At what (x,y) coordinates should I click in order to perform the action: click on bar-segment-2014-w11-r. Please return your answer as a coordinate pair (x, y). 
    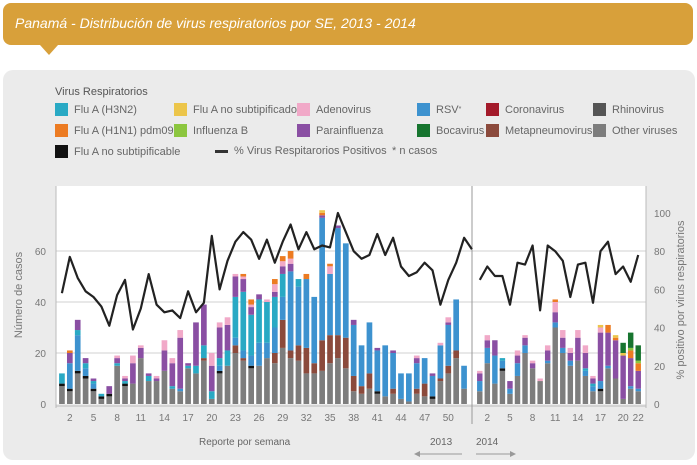
    Looking at the image, I should click on (555, 325).